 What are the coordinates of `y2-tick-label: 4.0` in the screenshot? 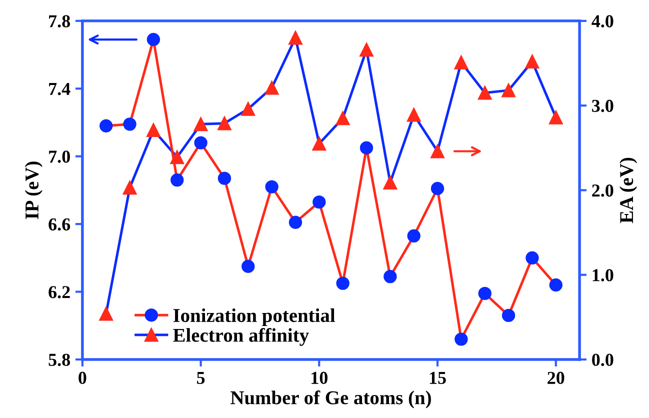 It's located at (603, 21).